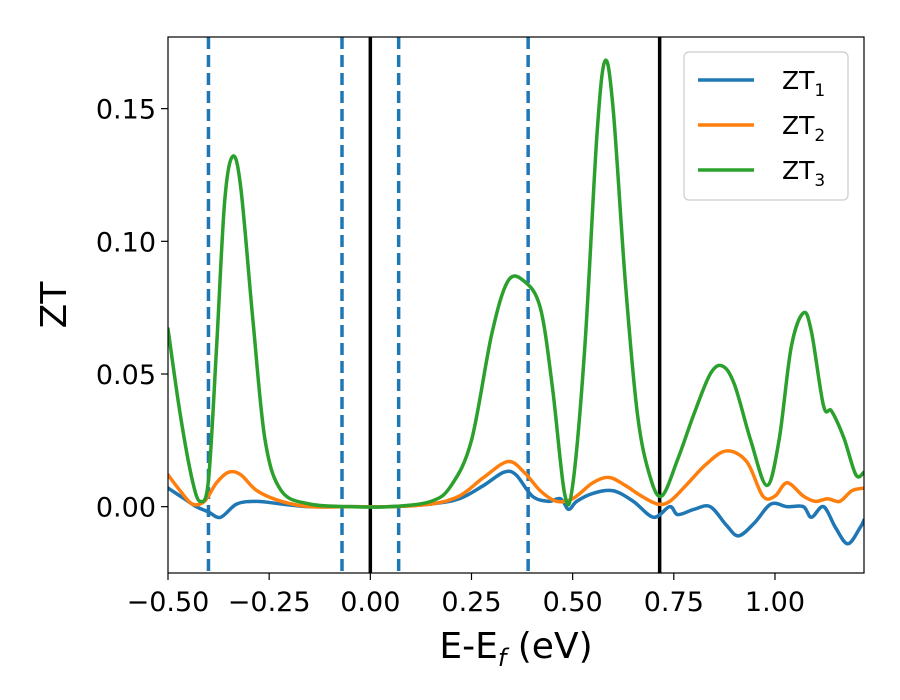  Describe the element at coordinates (168, 602) in the screenshot. I see `x-tick-label: −0.50` at that location.